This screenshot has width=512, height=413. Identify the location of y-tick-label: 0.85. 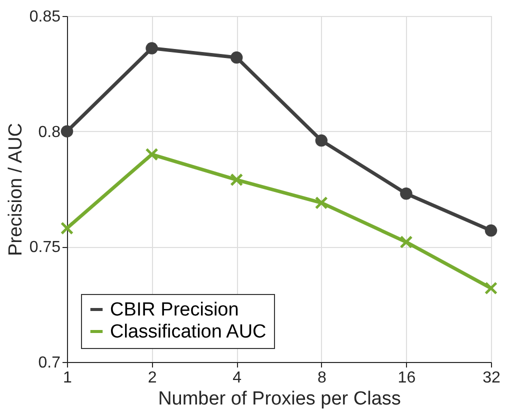
(45, 17).